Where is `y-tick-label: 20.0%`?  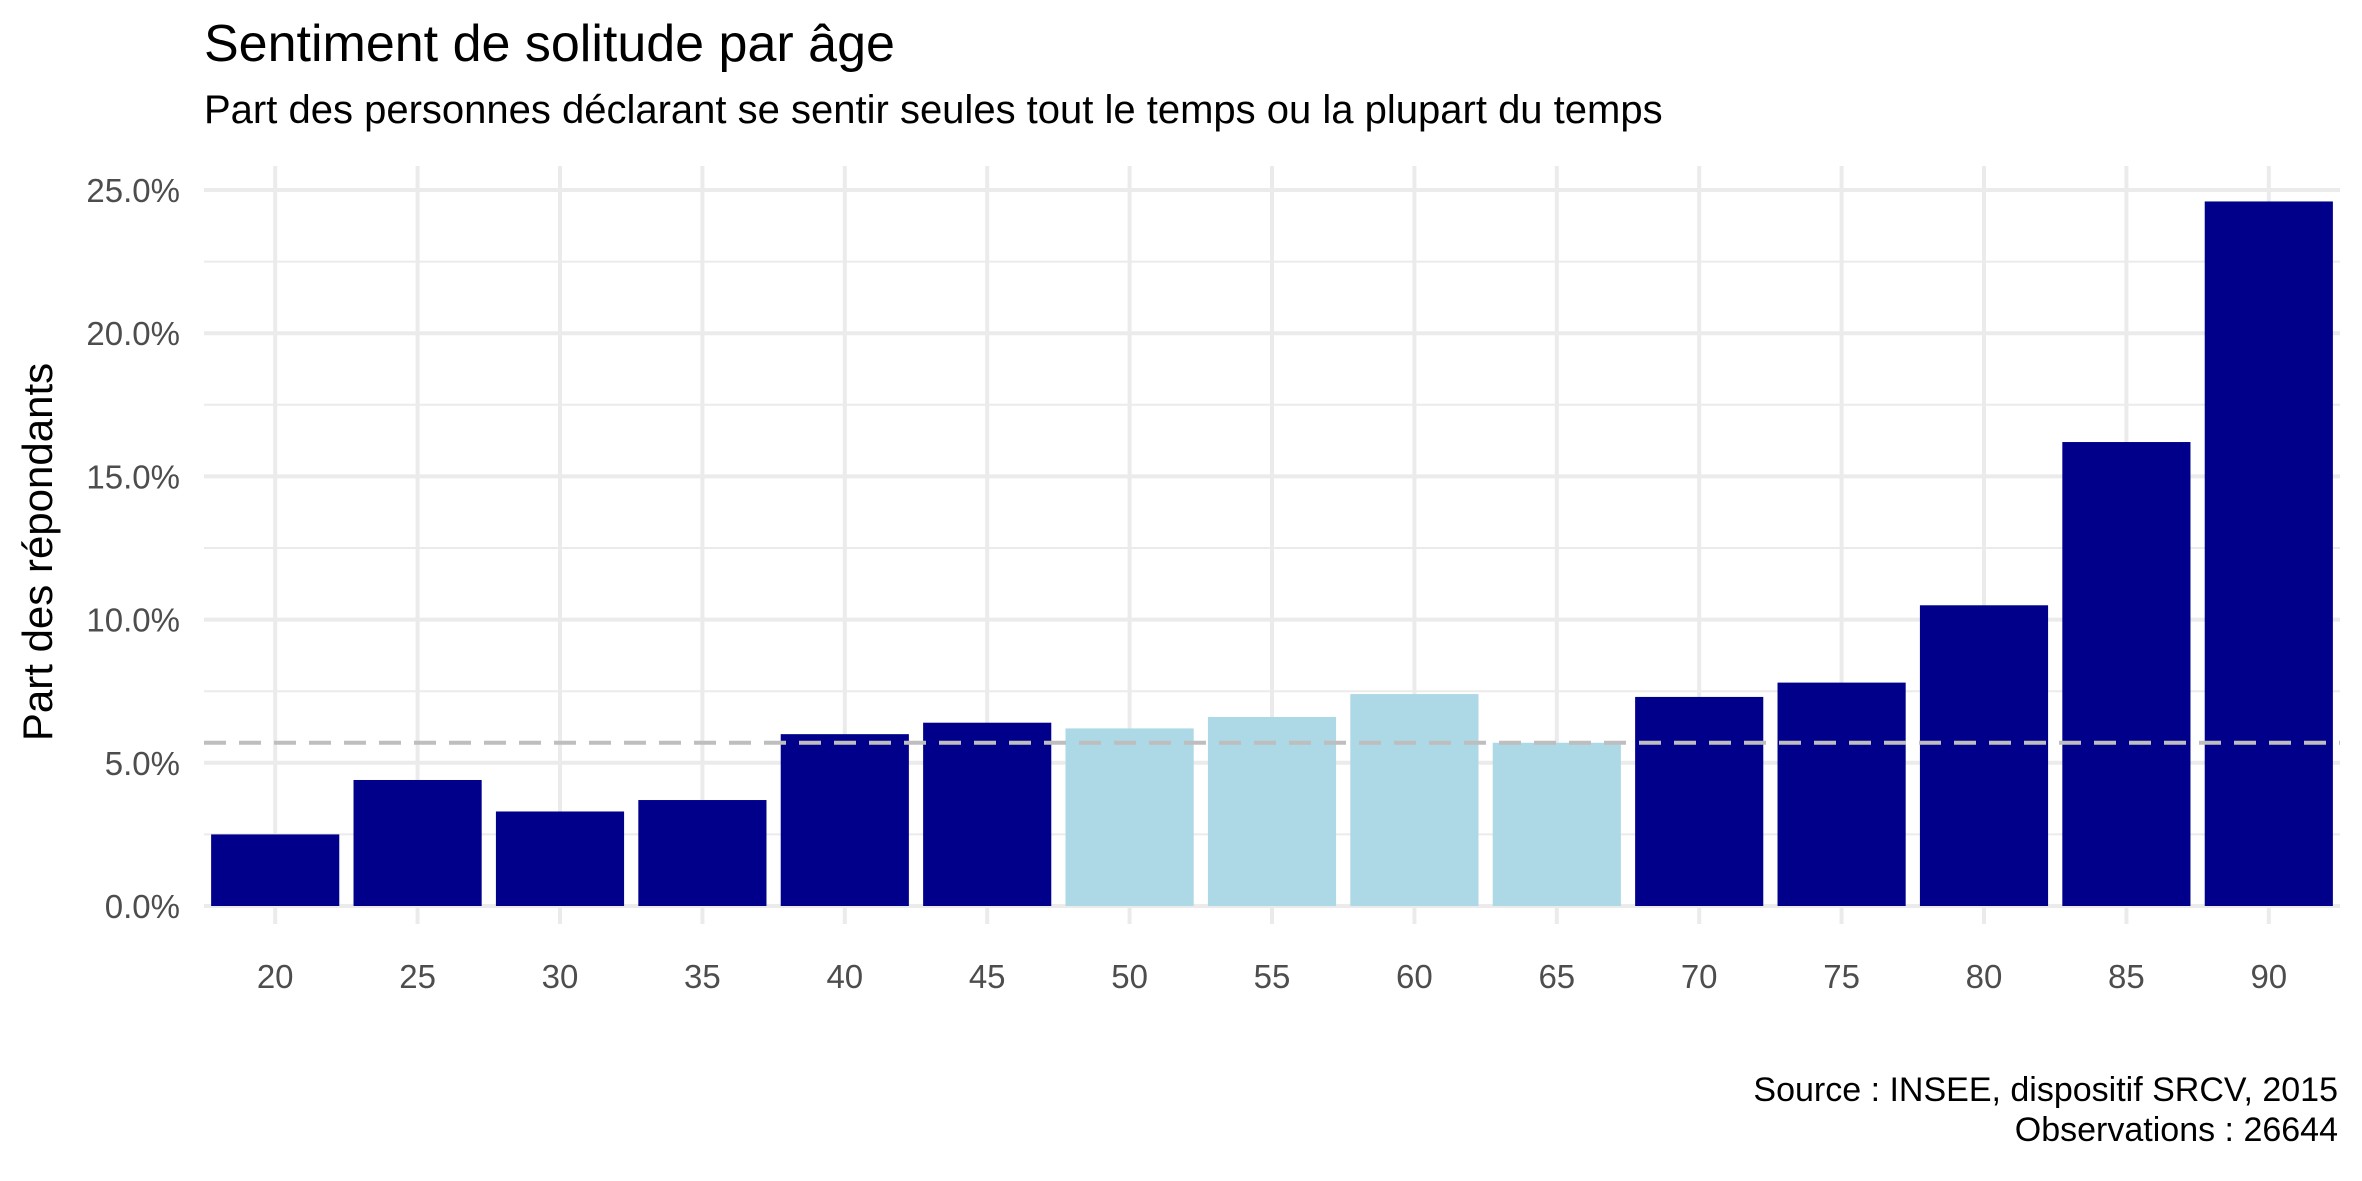
y-tick-label: 20.0% is located at coordinates (133, 333).